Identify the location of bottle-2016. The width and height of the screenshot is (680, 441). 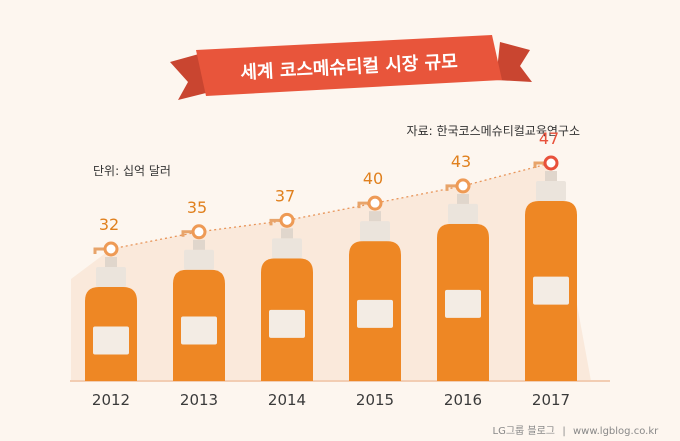
(463, 279).